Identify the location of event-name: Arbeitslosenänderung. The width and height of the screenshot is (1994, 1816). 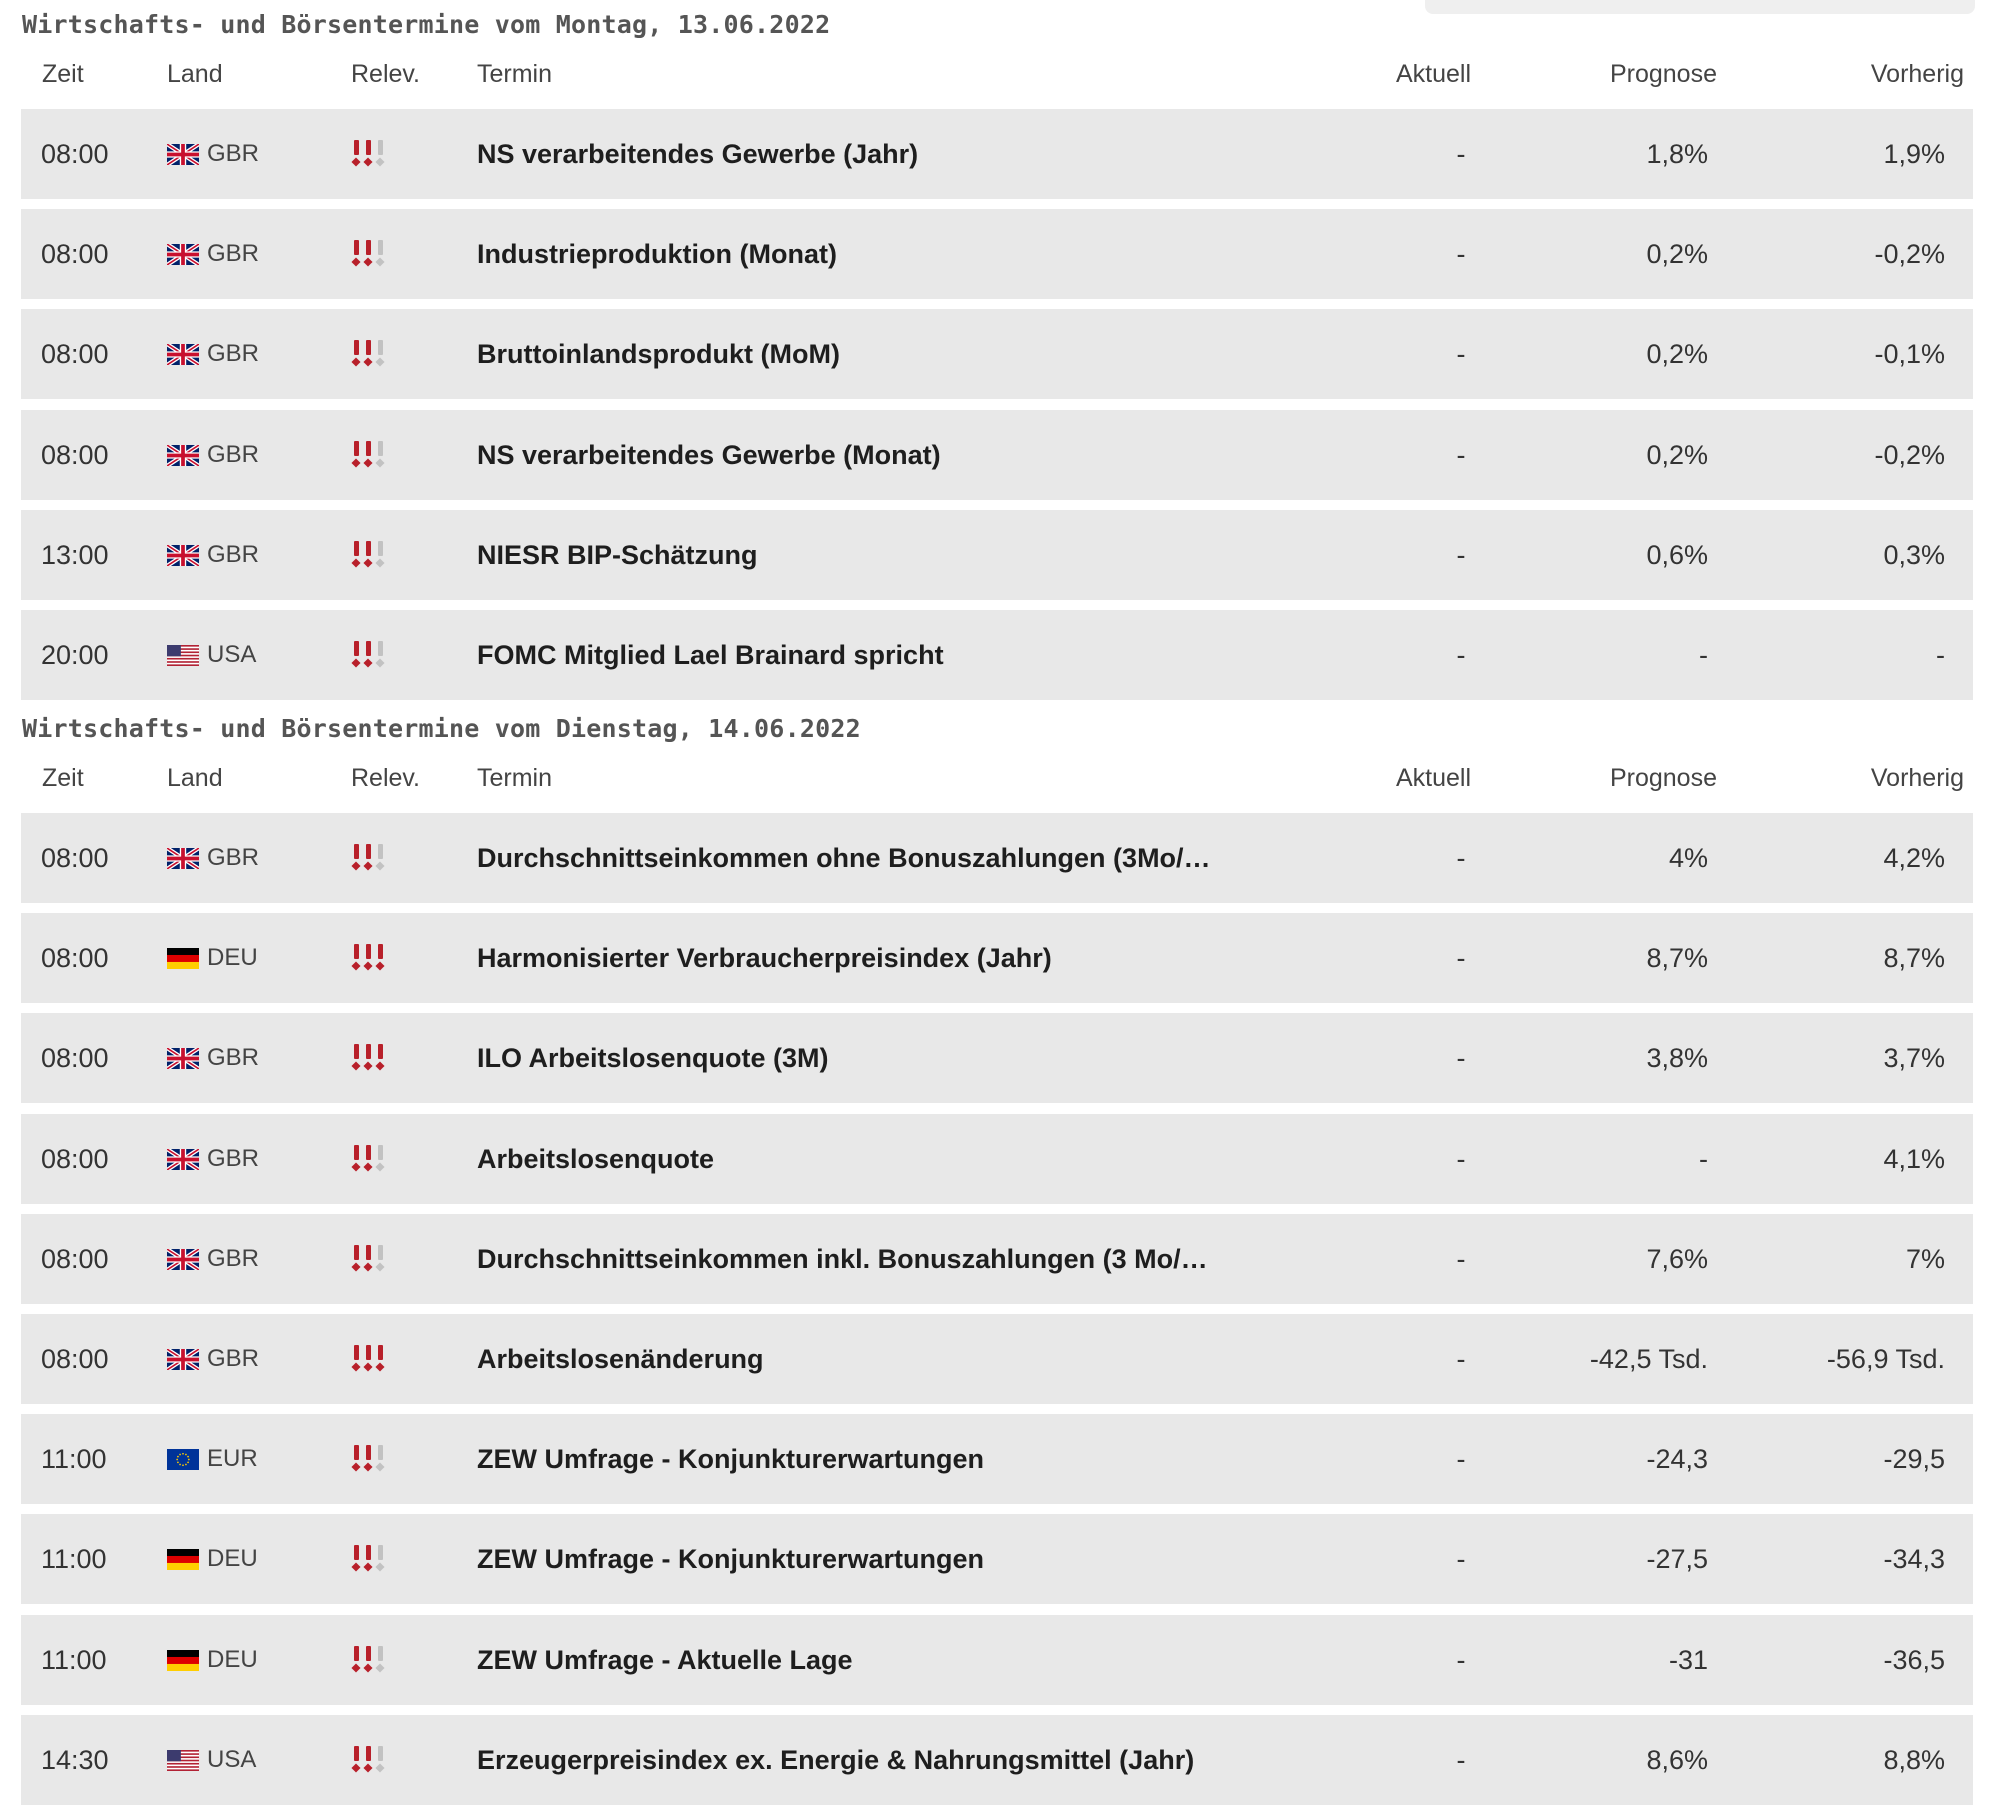
(620, 1359).